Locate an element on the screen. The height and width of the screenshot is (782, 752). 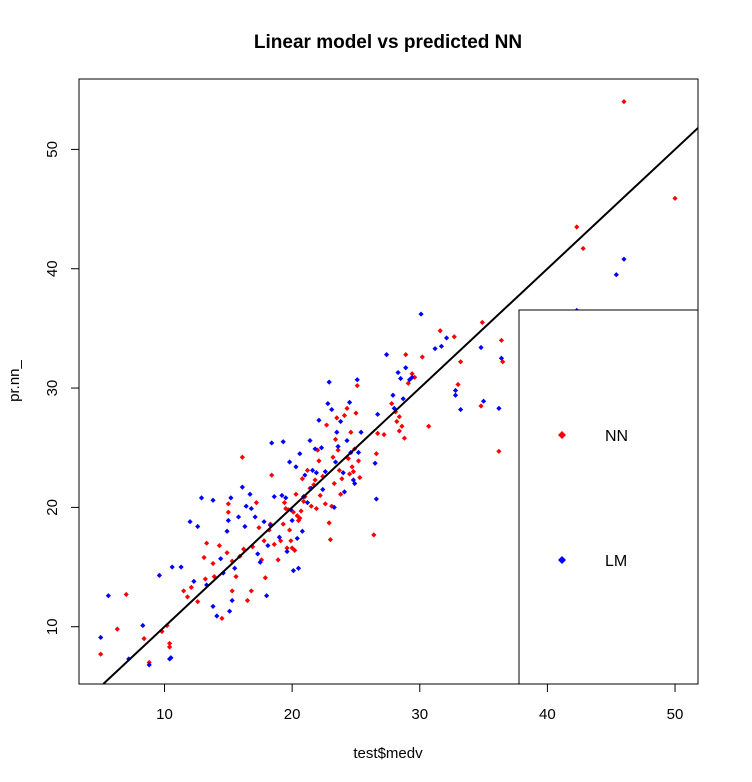
y-axis-label: pr.nn_ is located at coordinates (14, 380).